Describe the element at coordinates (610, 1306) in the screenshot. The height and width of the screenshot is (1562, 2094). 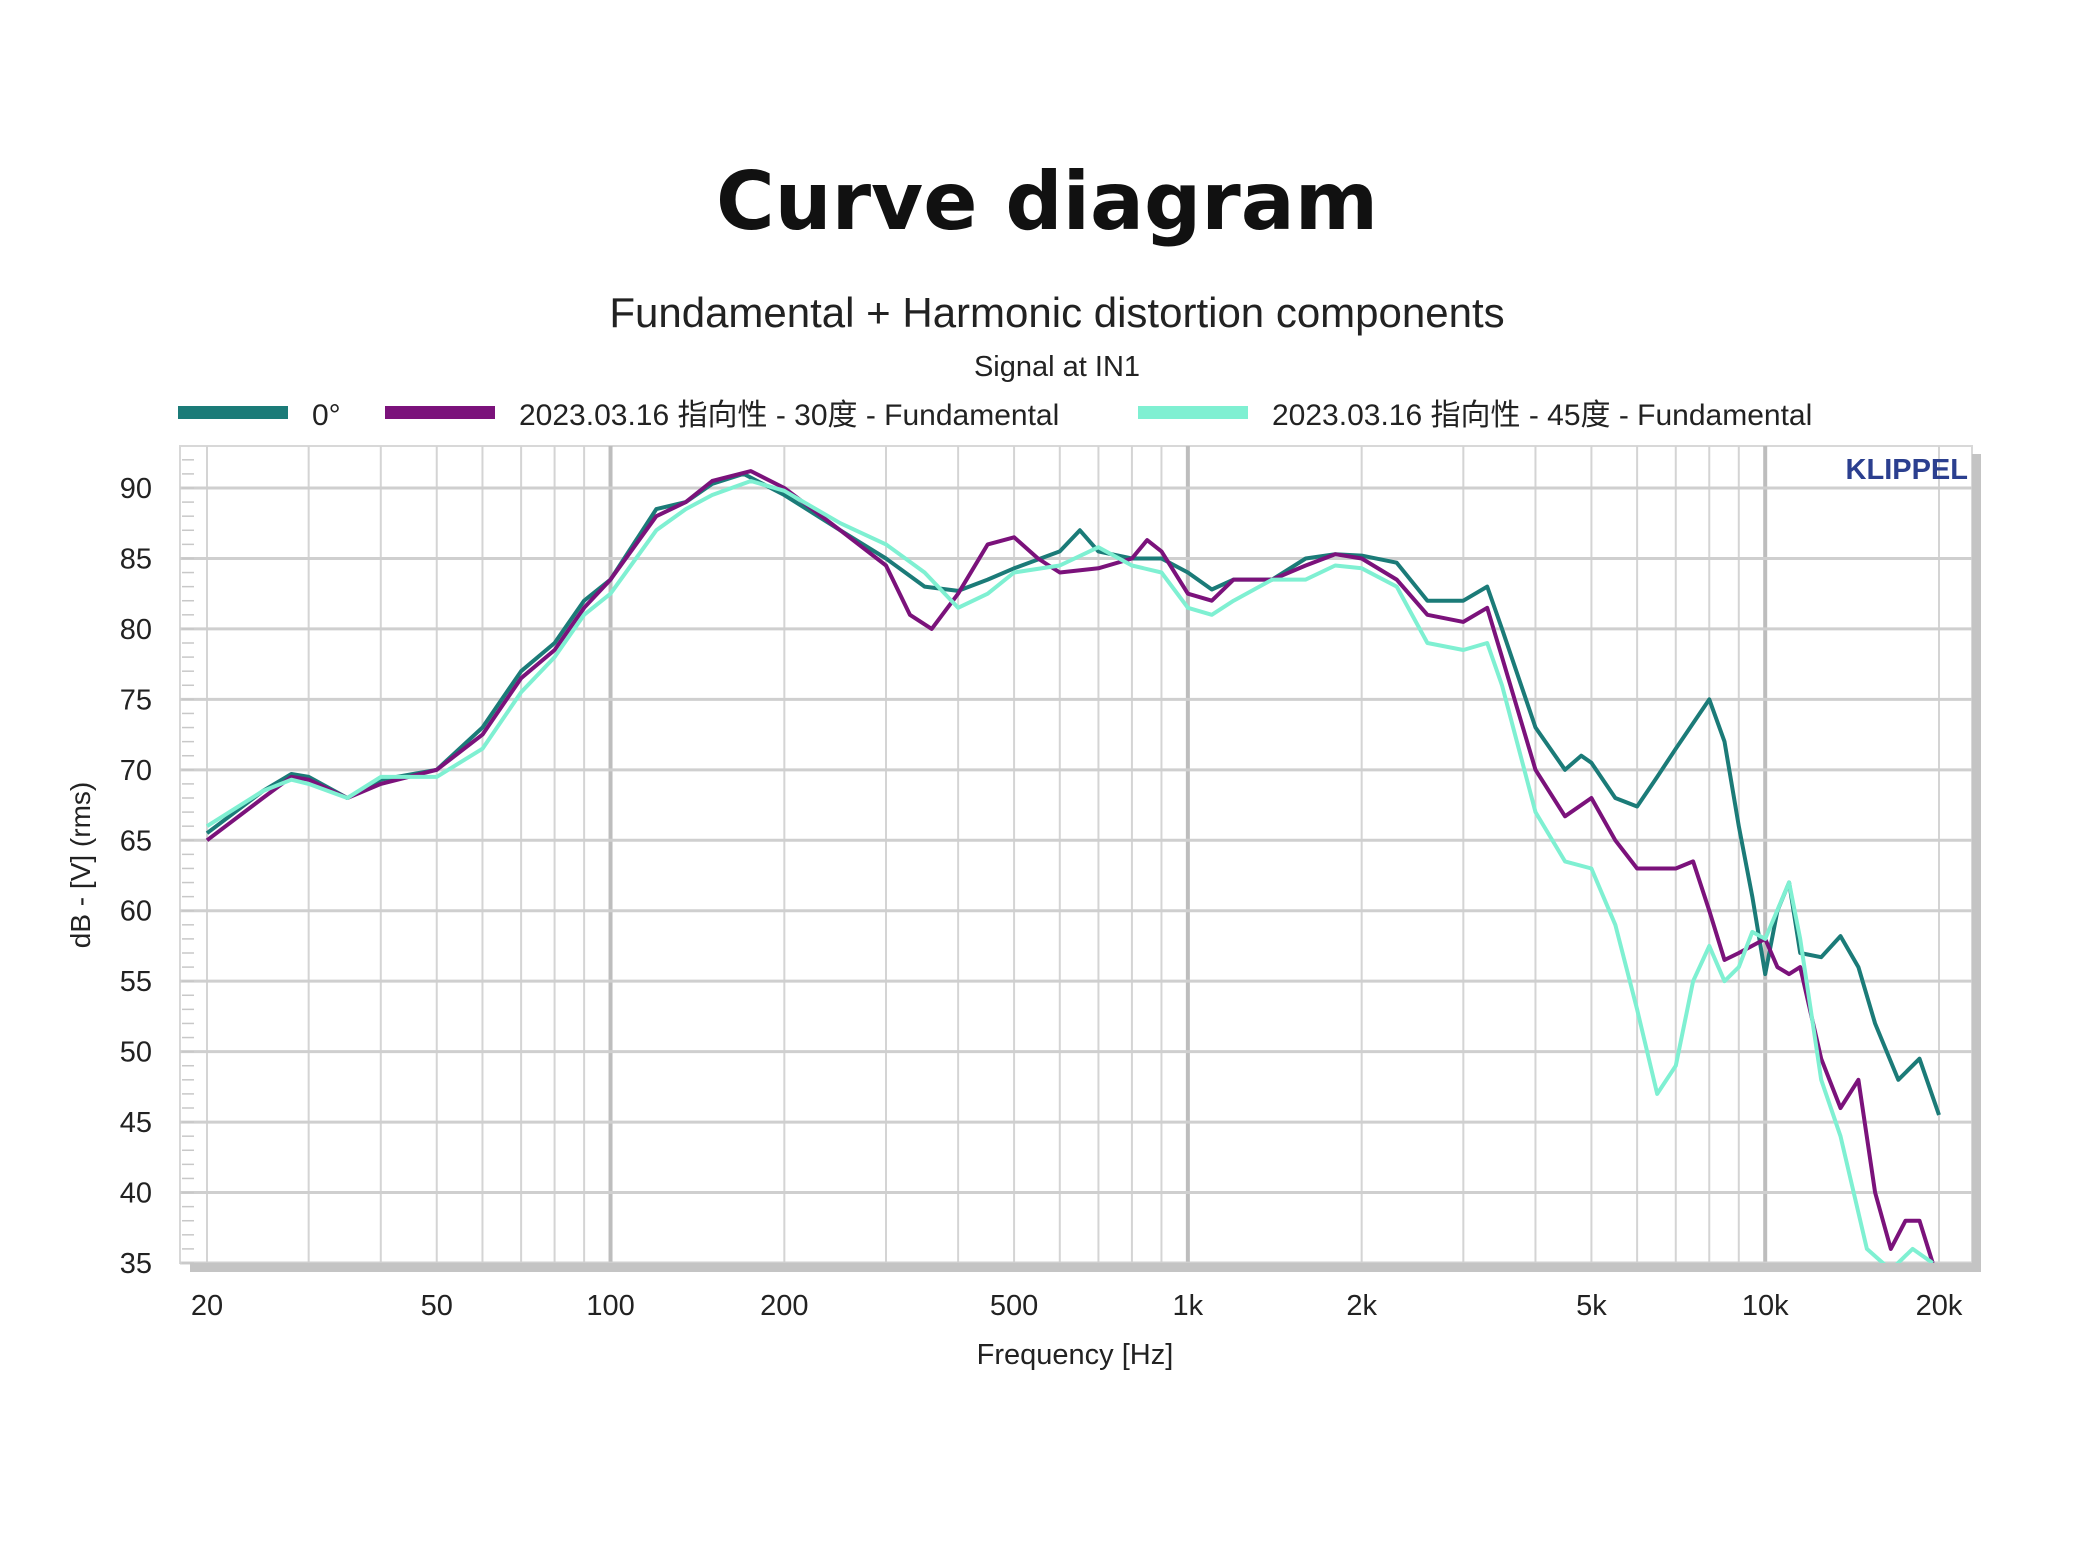
I see `x-tick-label: 100` at that location.